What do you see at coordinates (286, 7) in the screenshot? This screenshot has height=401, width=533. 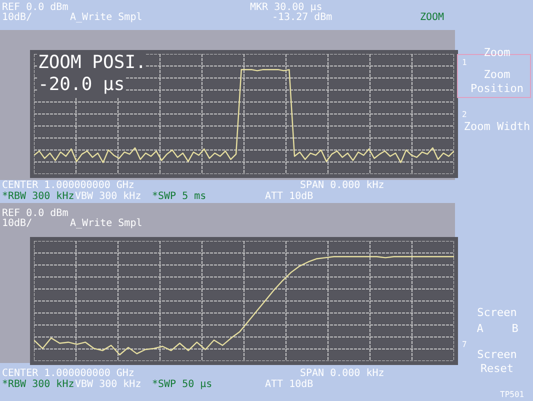 I see `text: MKR 30.00 µs` at bounding box center [286, 7].